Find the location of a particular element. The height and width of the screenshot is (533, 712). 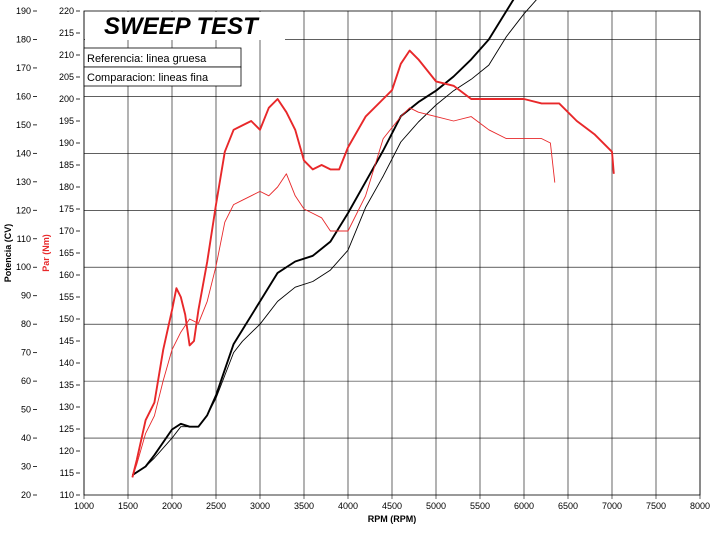

torque-tick-label: 180 is located at coordinates (66, 187).